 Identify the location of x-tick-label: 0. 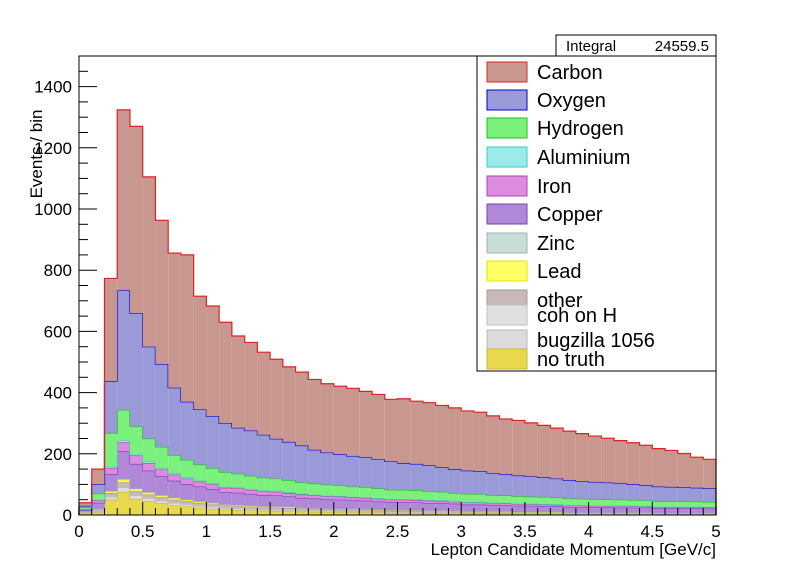
(78, 531).